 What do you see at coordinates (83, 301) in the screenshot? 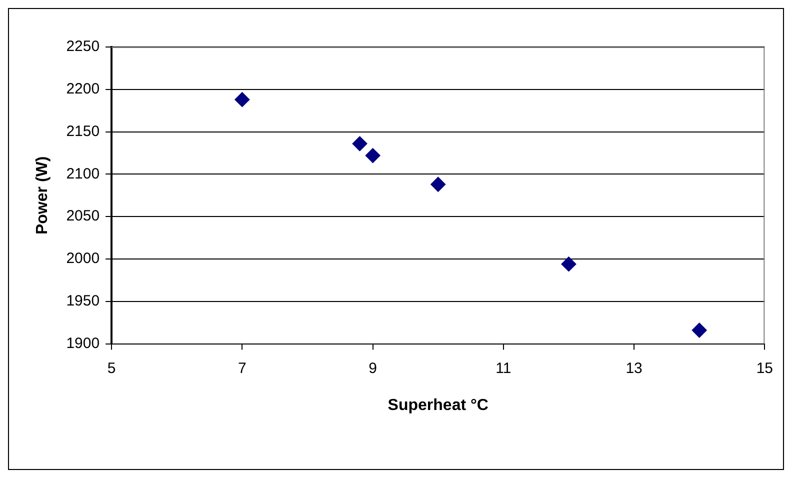
I see `y-tick-label: 1950` at bounding box center [83, 301].